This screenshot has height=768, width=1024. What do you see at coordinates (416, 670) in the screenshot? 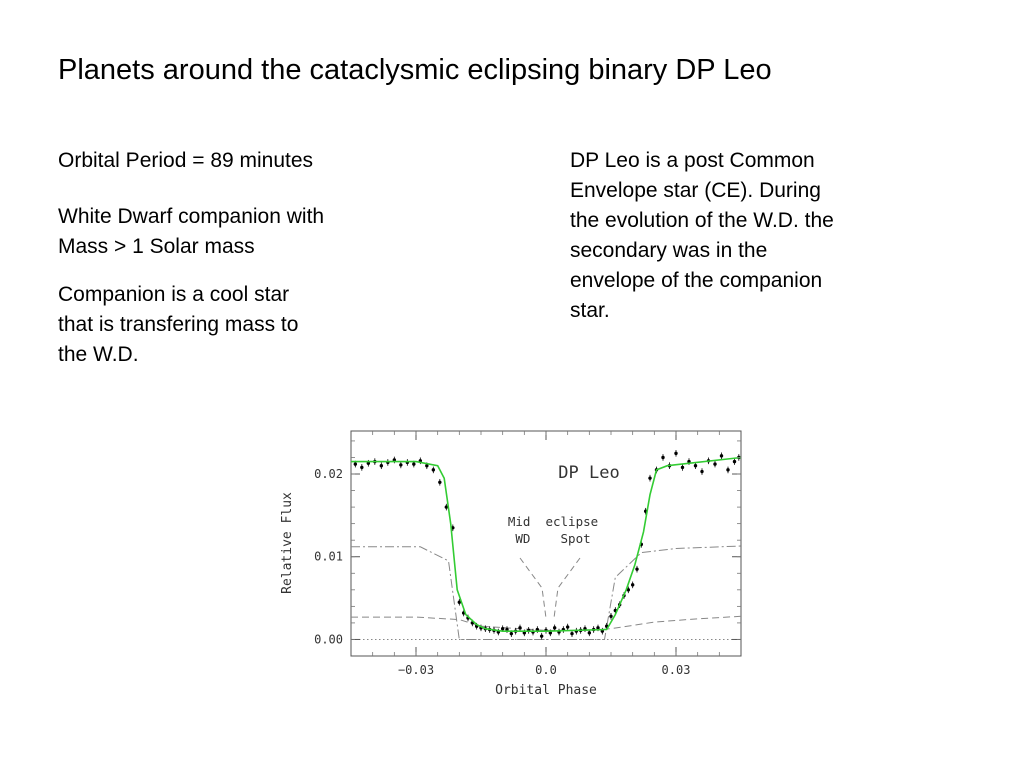
I see `x-tick-label: −0.03` at bounding box center [416, 670].